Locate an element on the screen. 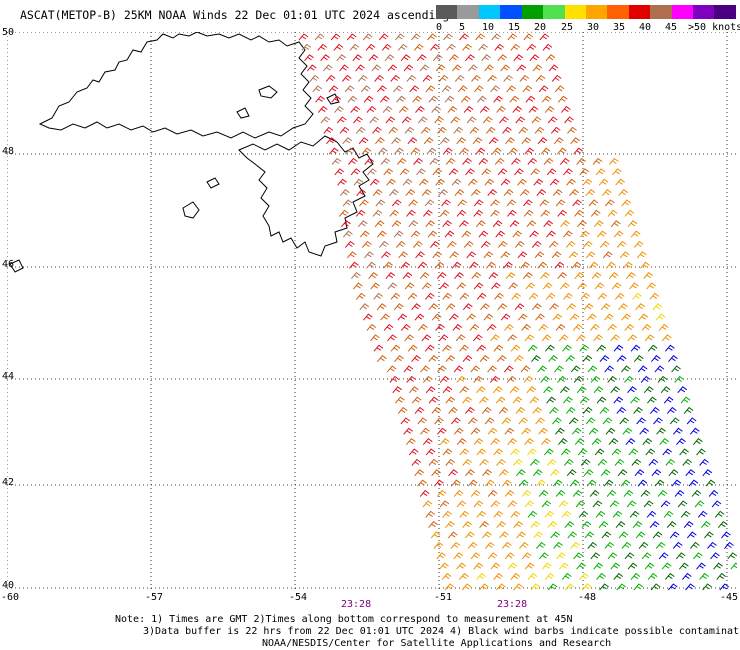 Image resolution: width=740 pixels, height=650 pixels. island-west is located at coordinates (191, 210).